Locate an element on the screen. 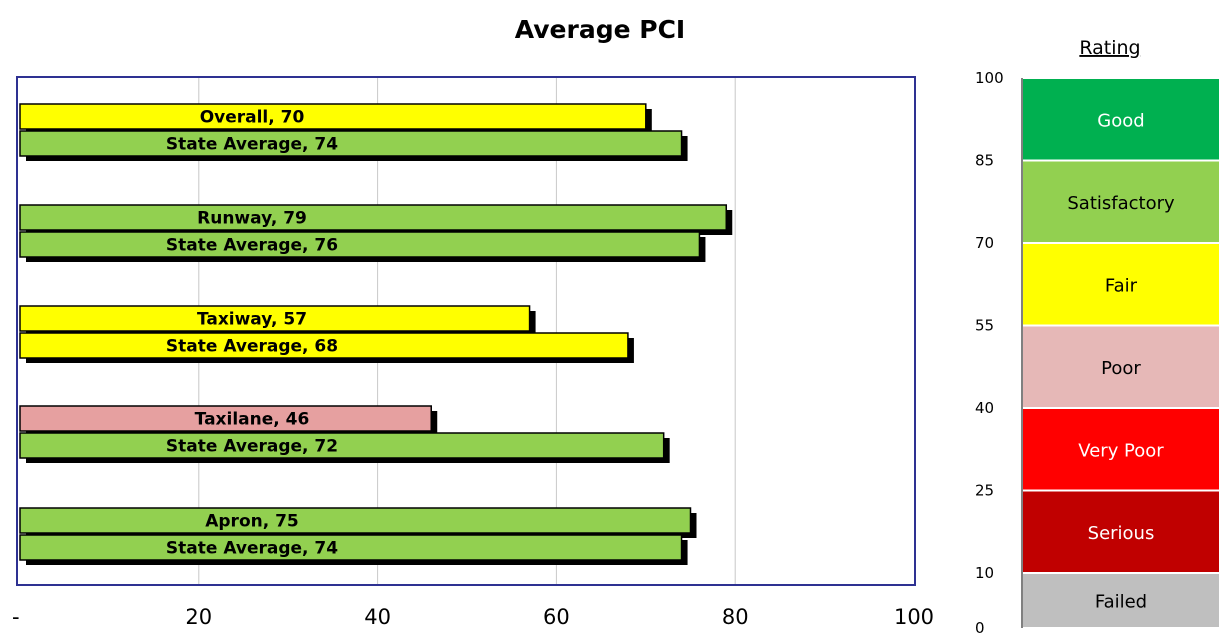 This screenshot has height=639, width=1222. bar-label: Apron, 75 is located at coordinates (252, 522).